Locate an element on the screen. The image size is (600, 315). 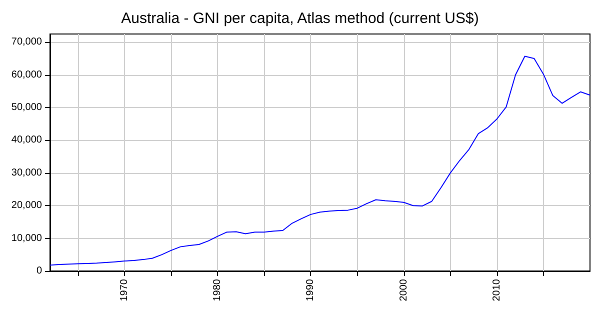
x-tick-label: 1990 is located at coordinates (310, 290).